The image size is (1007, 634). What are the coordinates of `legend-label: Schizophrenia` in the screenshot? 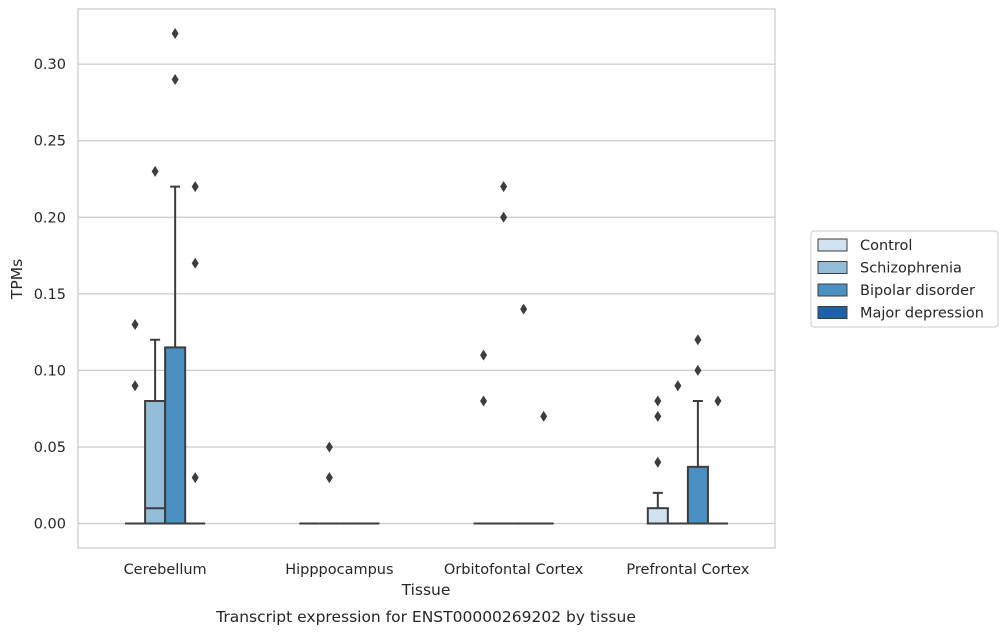 It's located at (911, 269).